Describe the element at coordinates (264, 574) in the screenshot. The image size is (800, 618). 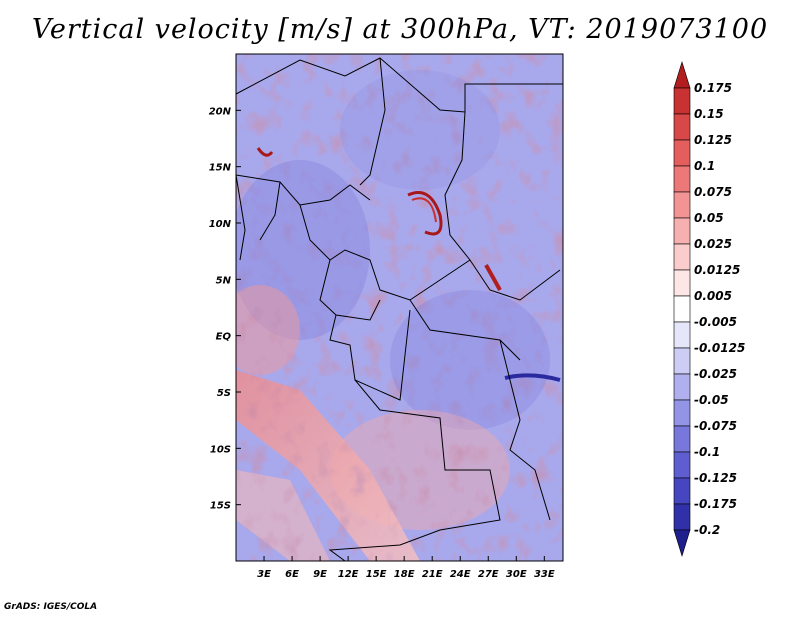
I see `x-tick-label: 3E` at that location.